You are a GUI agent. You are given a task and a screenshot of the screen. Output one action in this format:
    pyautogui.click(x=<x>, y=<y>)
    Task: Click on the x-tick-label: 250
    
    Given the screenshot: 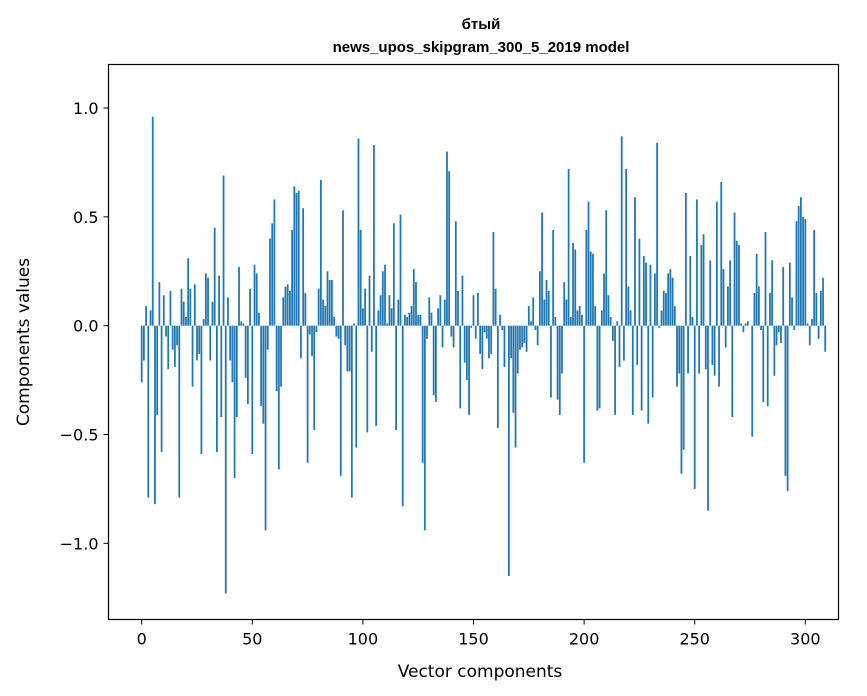 What is the action you would take?
    pyautogui.click(x=694, y=639)
    